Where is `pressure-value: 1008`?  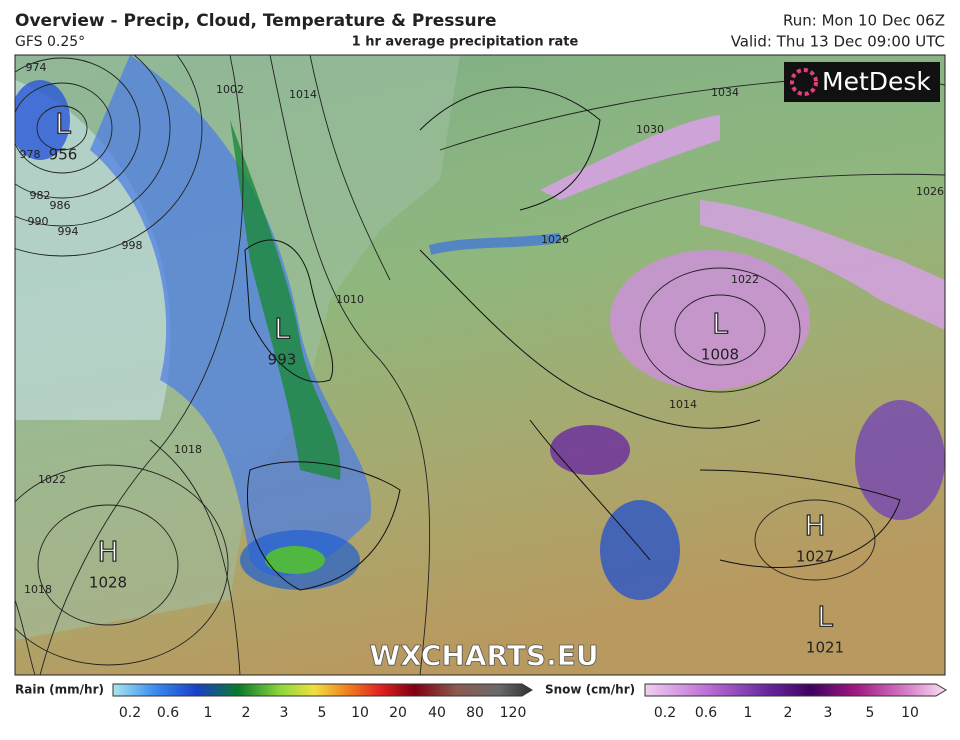
pressure-value: 1008 is located at coordinates (720, 355).